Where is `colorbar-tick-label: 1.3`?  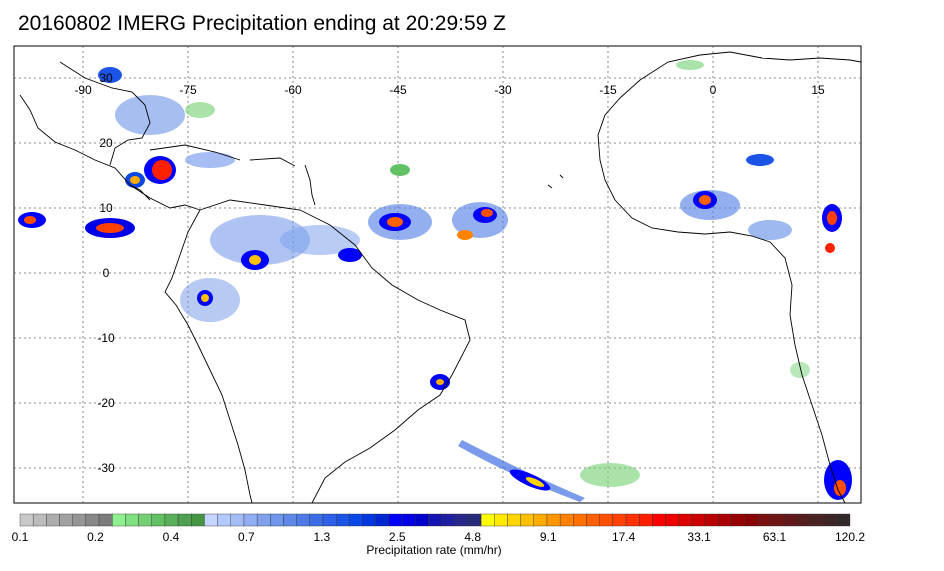
colorbar-tick-label: 1.3 is located at coordinates (322, 537).